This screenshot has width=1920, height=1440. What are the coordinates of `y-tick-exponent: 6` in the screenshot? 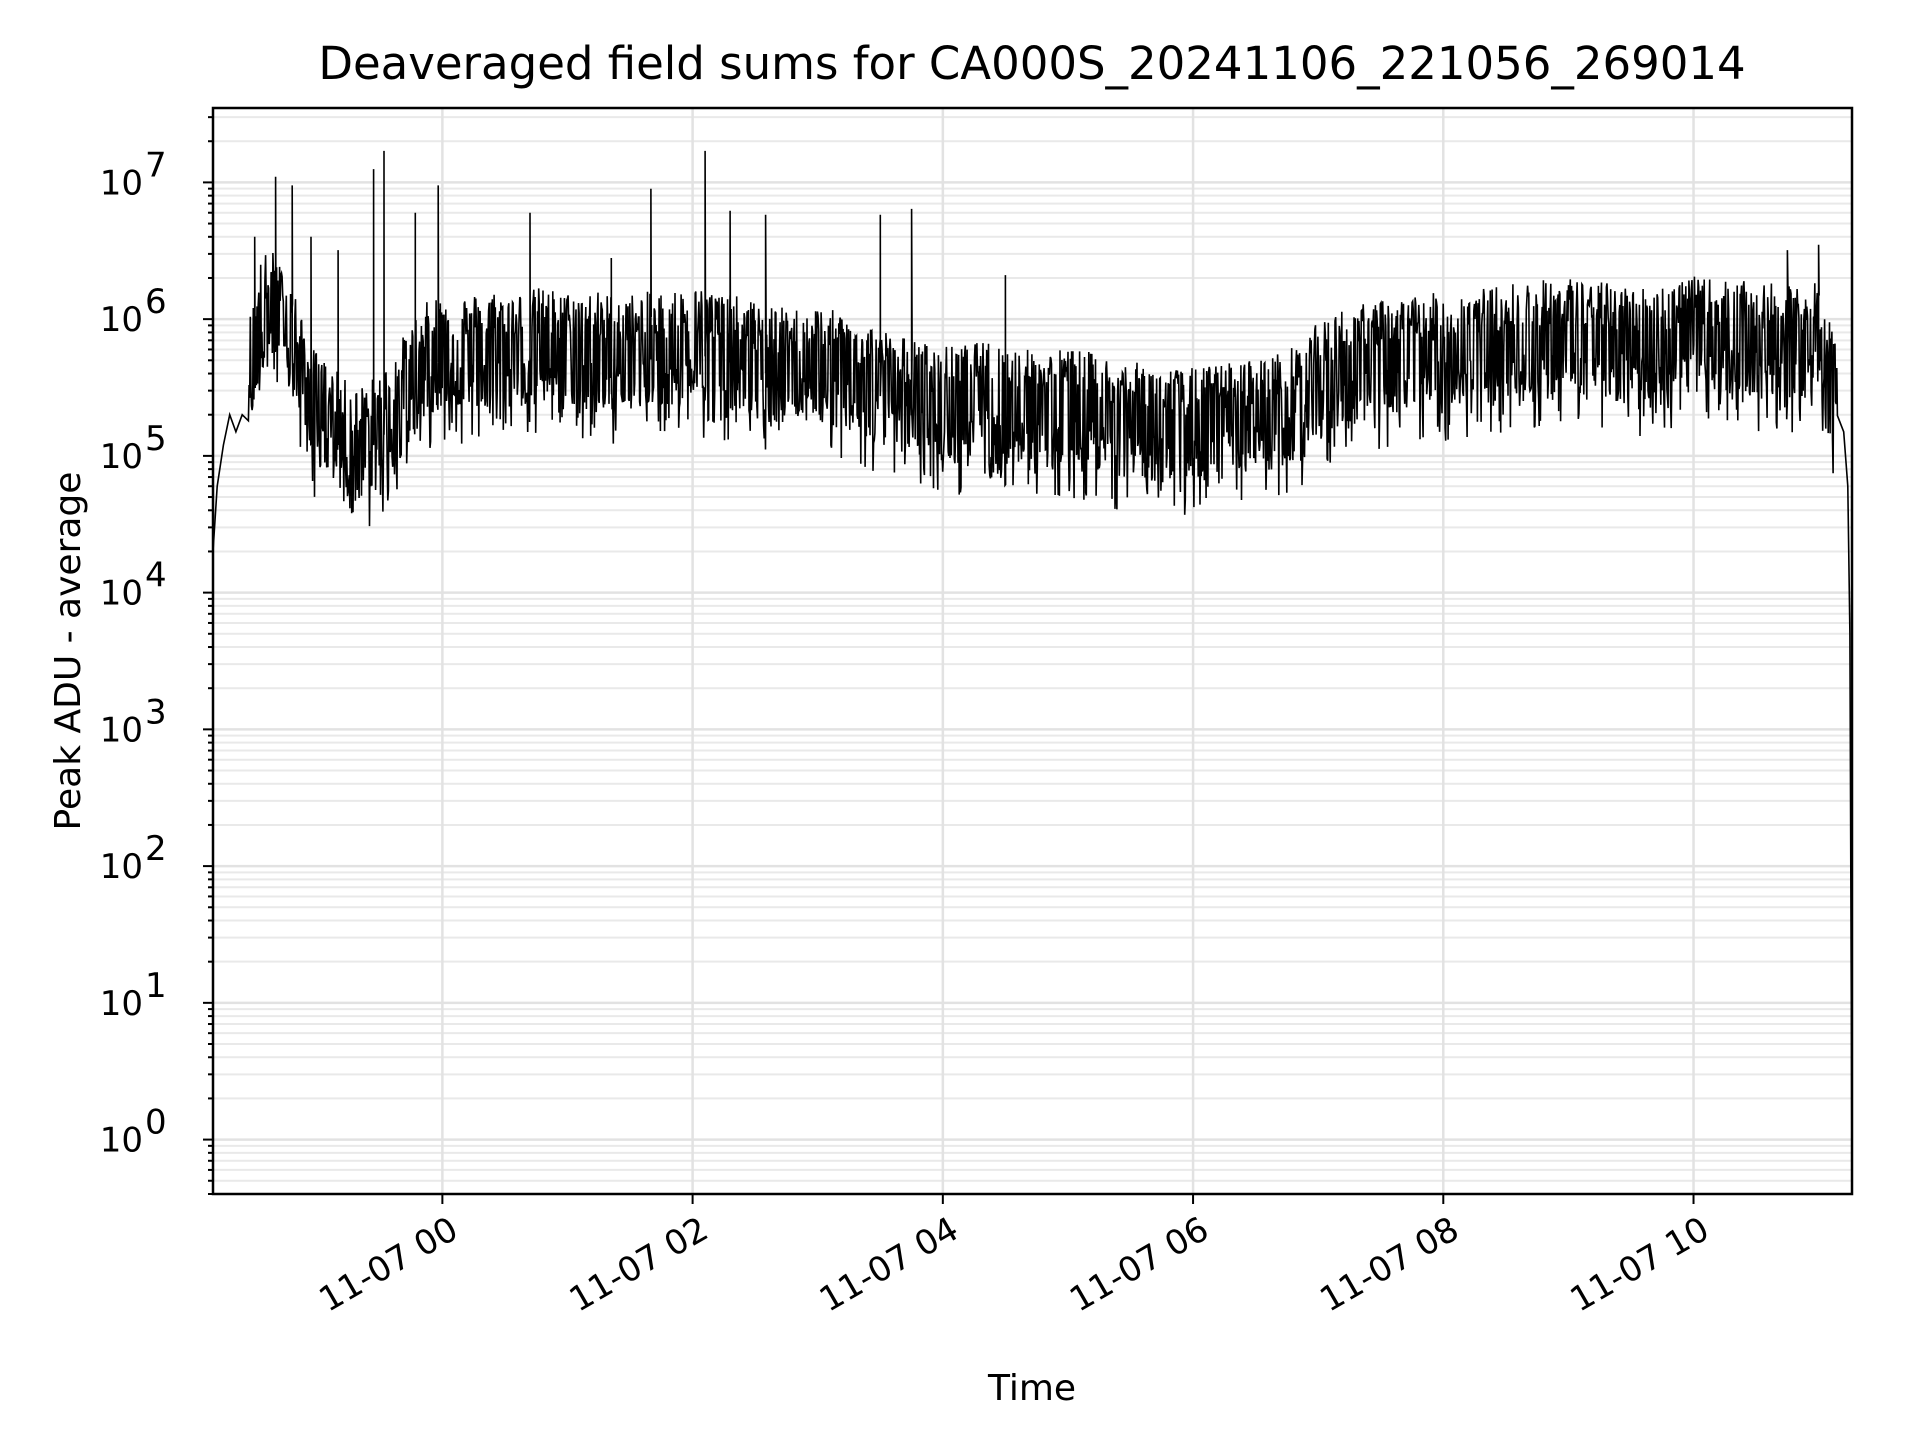 It's located at (156, 302).